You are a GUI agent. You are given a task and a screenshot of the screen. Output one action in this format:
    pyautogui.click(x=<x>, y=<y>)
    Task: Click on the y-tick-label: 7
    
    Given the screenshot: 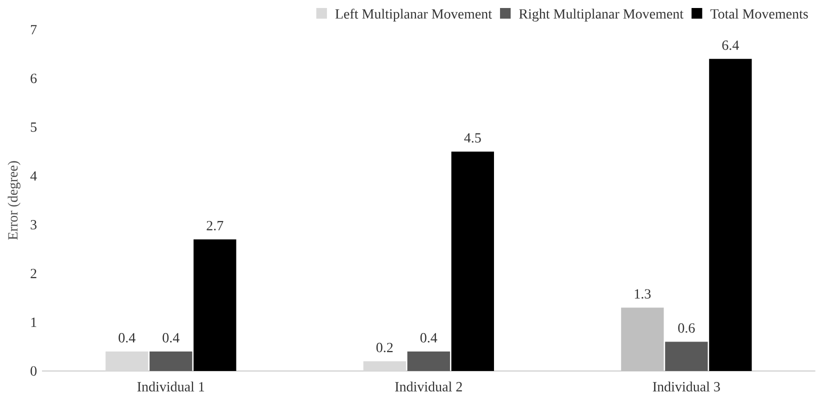 What is the action you would take?
    pyautogui.click(x=34, y=29)
    